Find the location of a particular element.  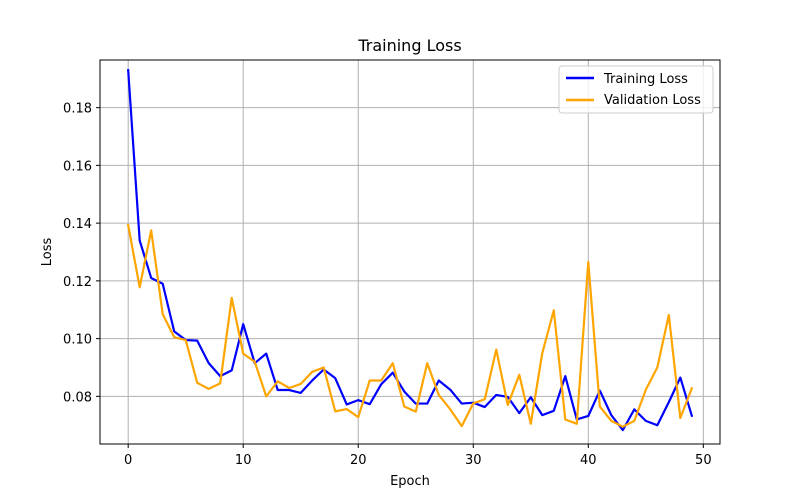

y-tick-label: 0.14 is located at coordinates (77, 224).